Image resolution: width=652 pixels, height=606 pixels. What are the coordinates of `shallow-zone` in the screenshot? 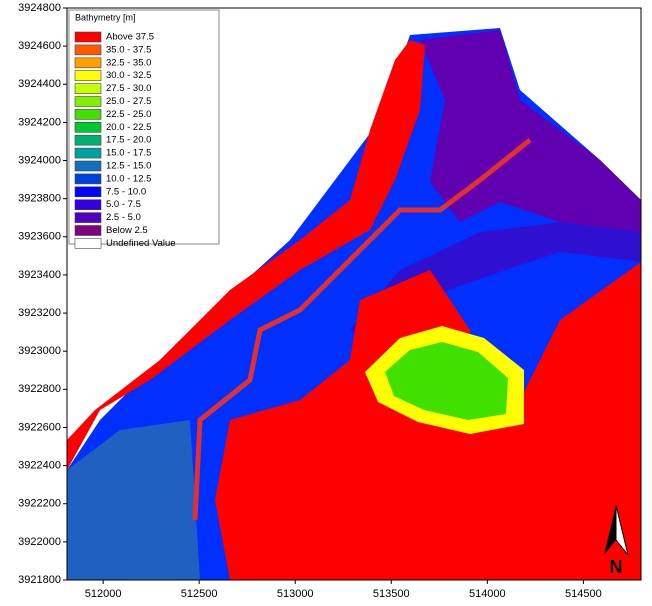 It's located at (133, 500).